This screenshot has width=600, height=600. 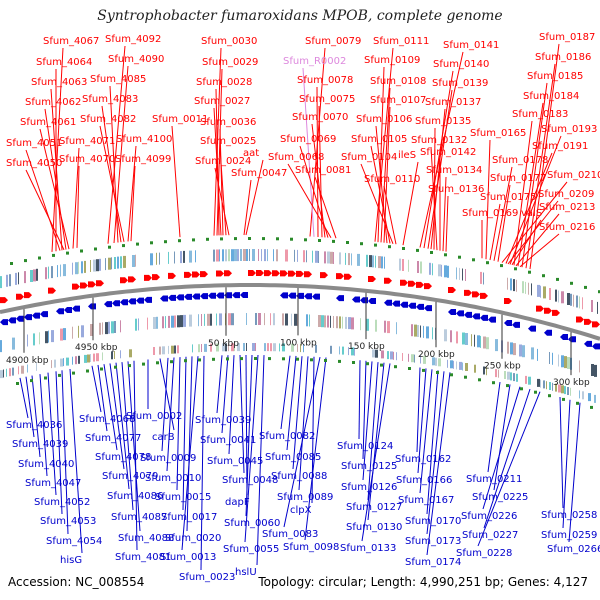 What do you see at coordinates (384, 119) in the screenshot?
I see `top-gene-label: Sfum_0106` at bounding box center [384, 119].